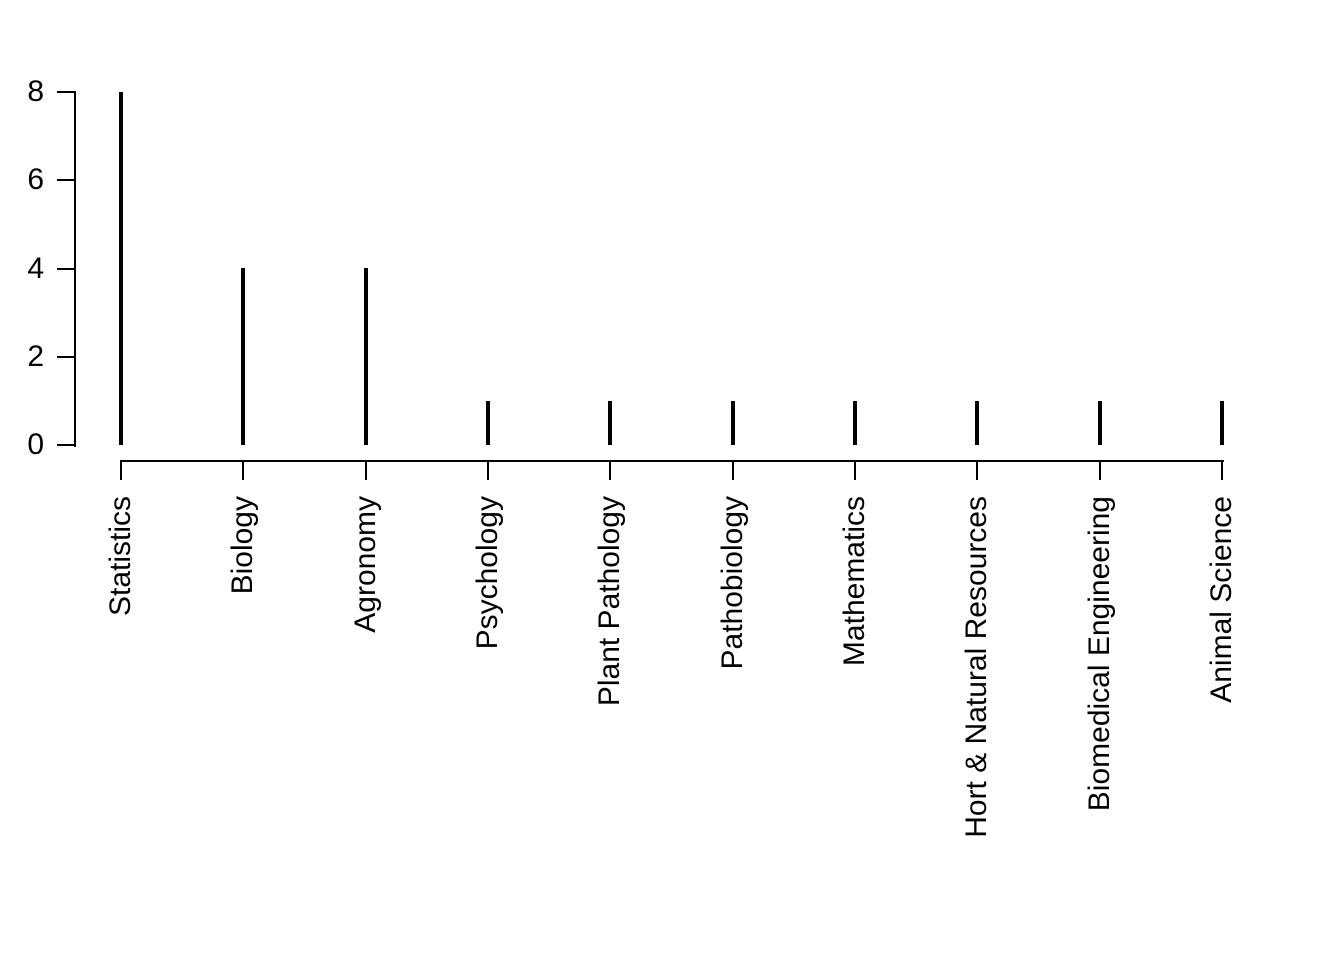 The height and width of the screenshot is (960, 1344). I want to click on x-axis-line, so click(672, 461).